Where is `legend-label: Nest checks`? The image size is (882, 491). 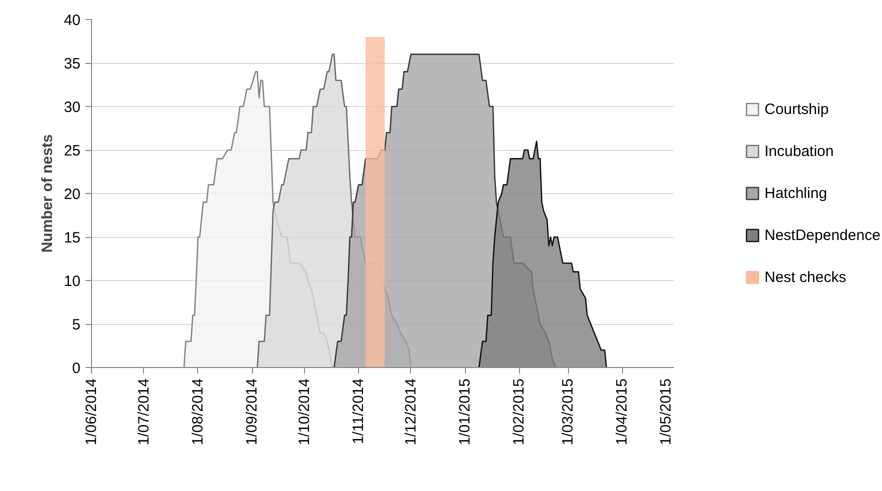
legend-label: Nest checks is located at coordinates (805, 277).